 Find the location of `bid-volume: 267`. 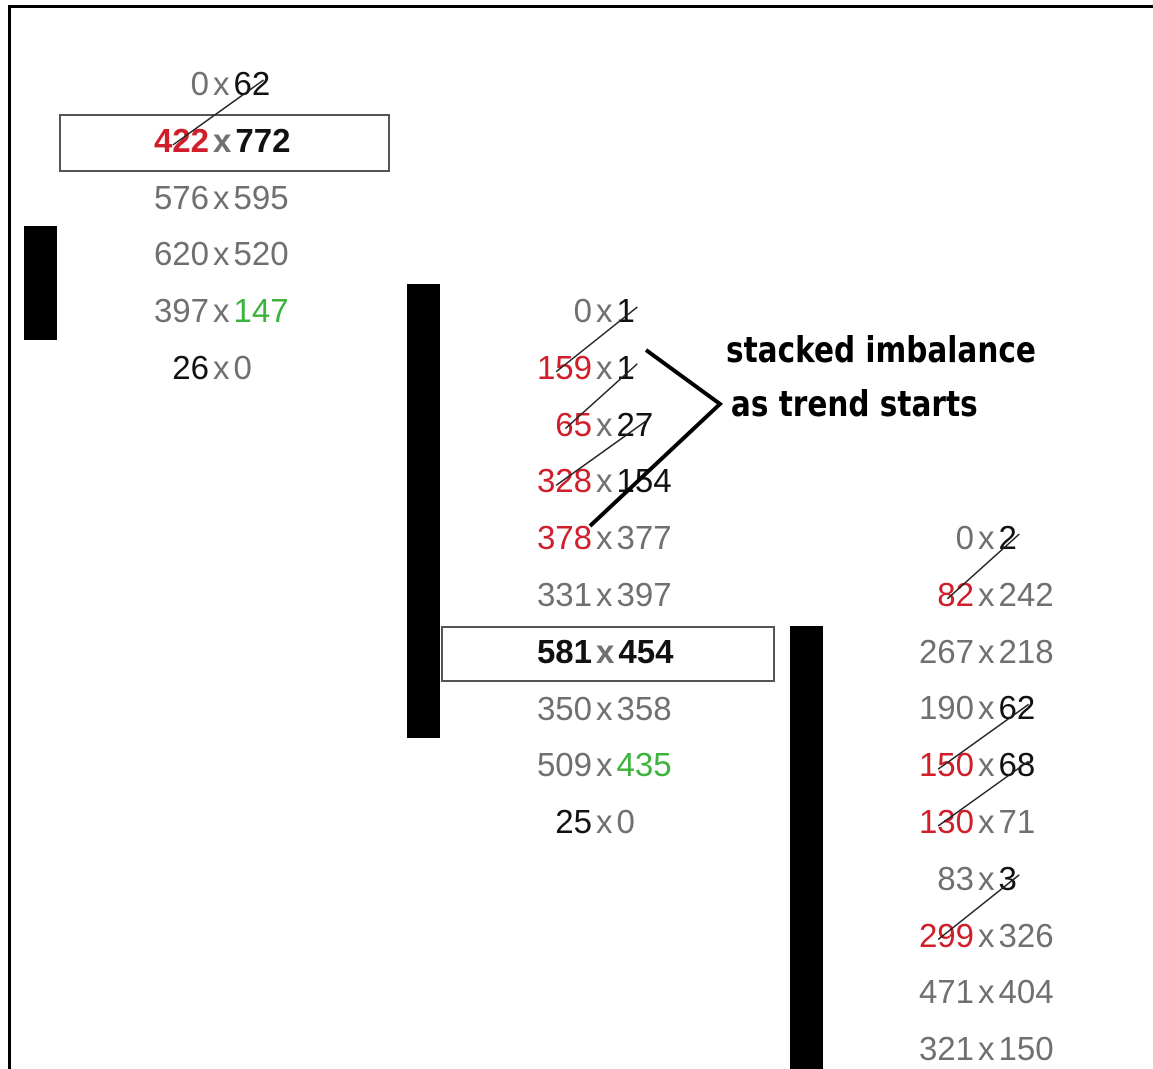

bid-volume: 267 is located at coordinates (946, 651).